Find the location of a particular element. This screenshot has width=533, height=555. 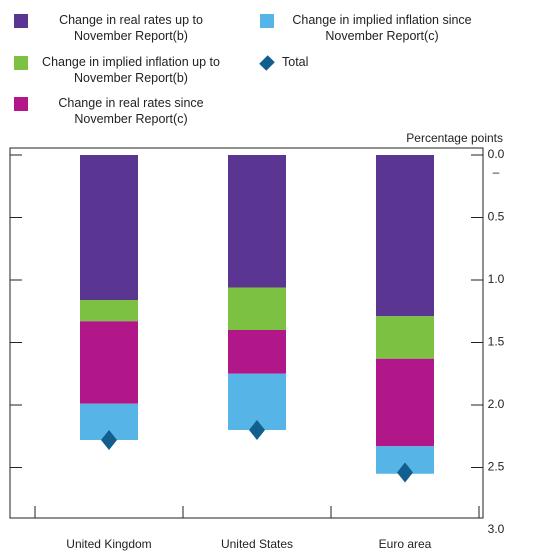

y-sign-label: – is located at coordinates (496, 172).